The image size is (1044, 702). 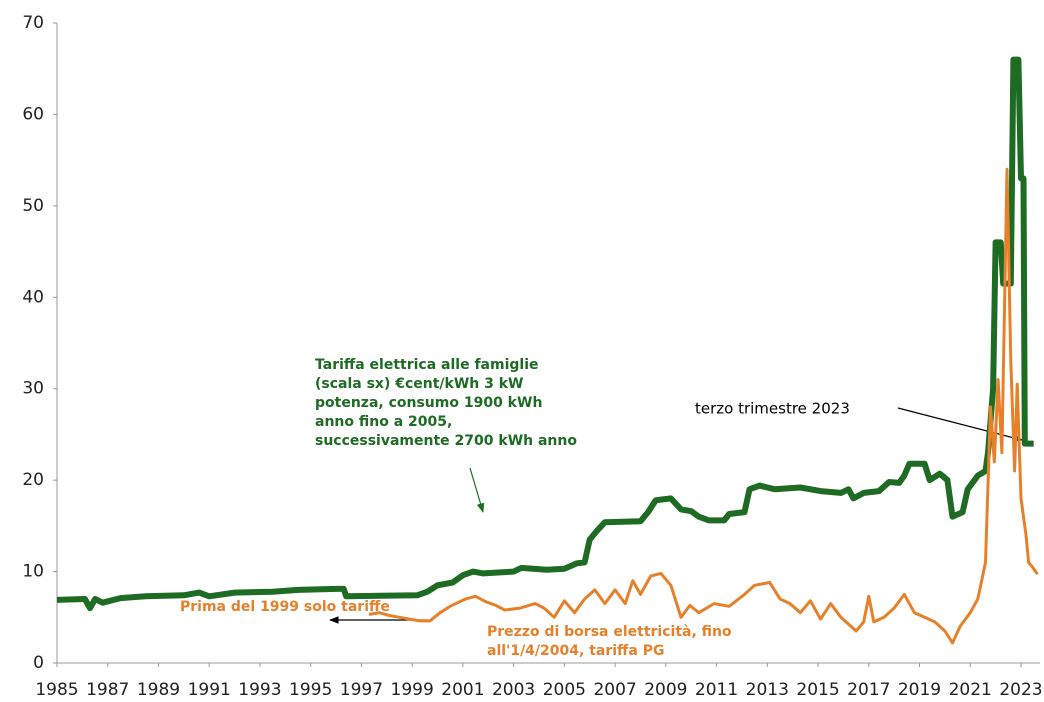 I want to click on y-tick-label: 40, so click(x=33, y=297).